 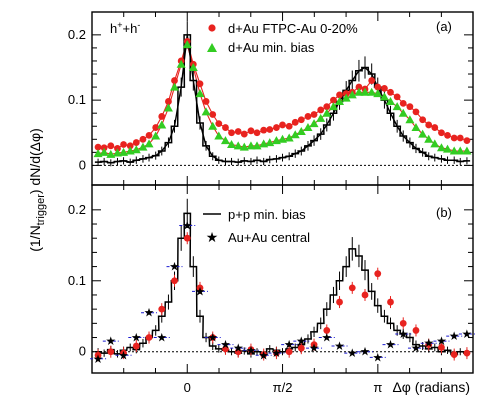 What do you see at coordinates (119, 25) in the screenshot?
I see `annotation-sup1: +` at bounding box center [119, 25].